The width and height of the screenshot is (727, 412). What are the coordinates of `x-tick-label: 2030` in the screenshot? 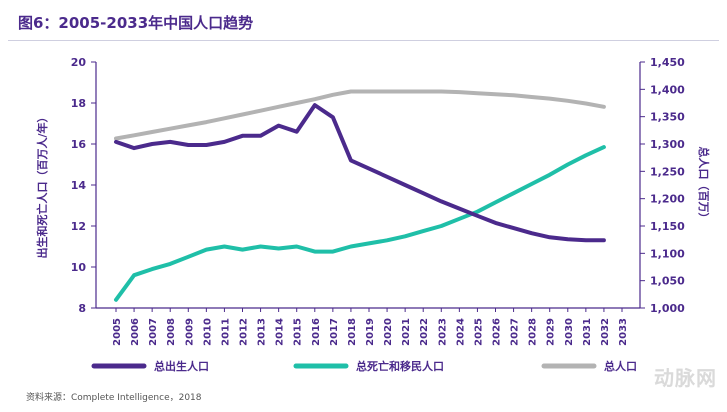 It's located at (569, 332).